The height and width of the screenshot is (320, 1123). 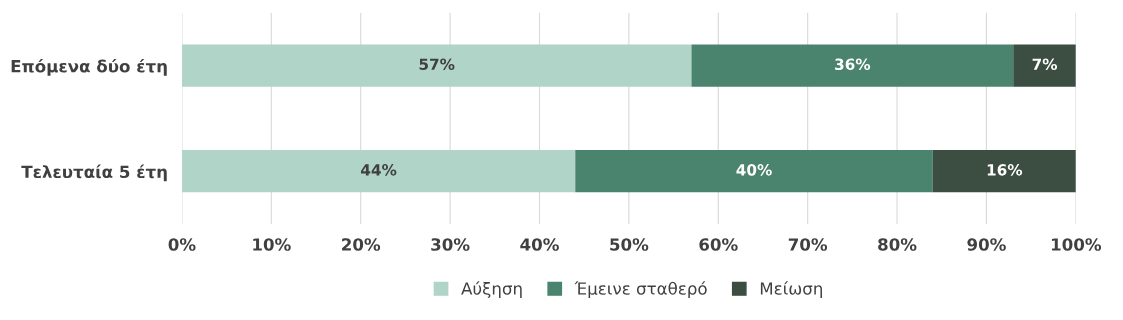 I want to click on data-label: 36%, so click(x=853, y=64).